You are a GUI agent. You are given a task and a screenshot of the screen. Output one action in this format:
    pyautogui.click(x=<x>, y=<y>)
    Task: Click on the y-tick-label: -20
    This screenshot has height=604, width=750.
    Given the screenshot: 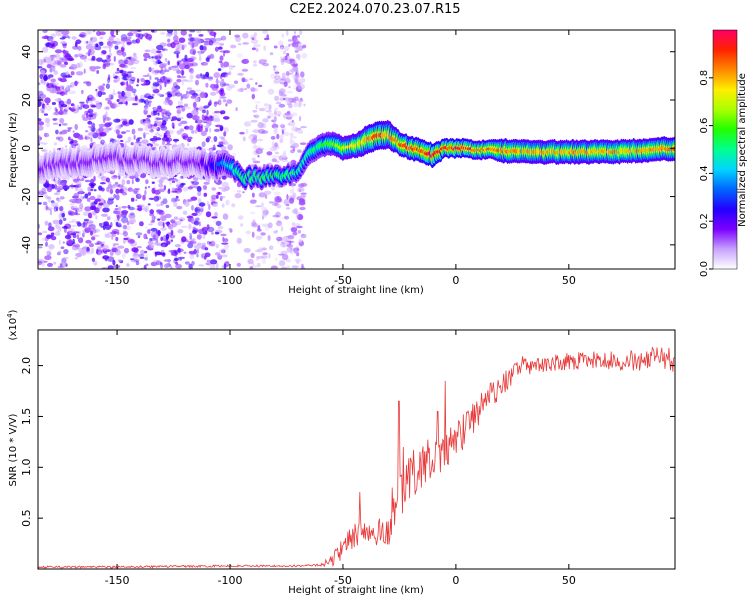 What is the action you would take?
    pyautogui.click(x=26, y=197)
    